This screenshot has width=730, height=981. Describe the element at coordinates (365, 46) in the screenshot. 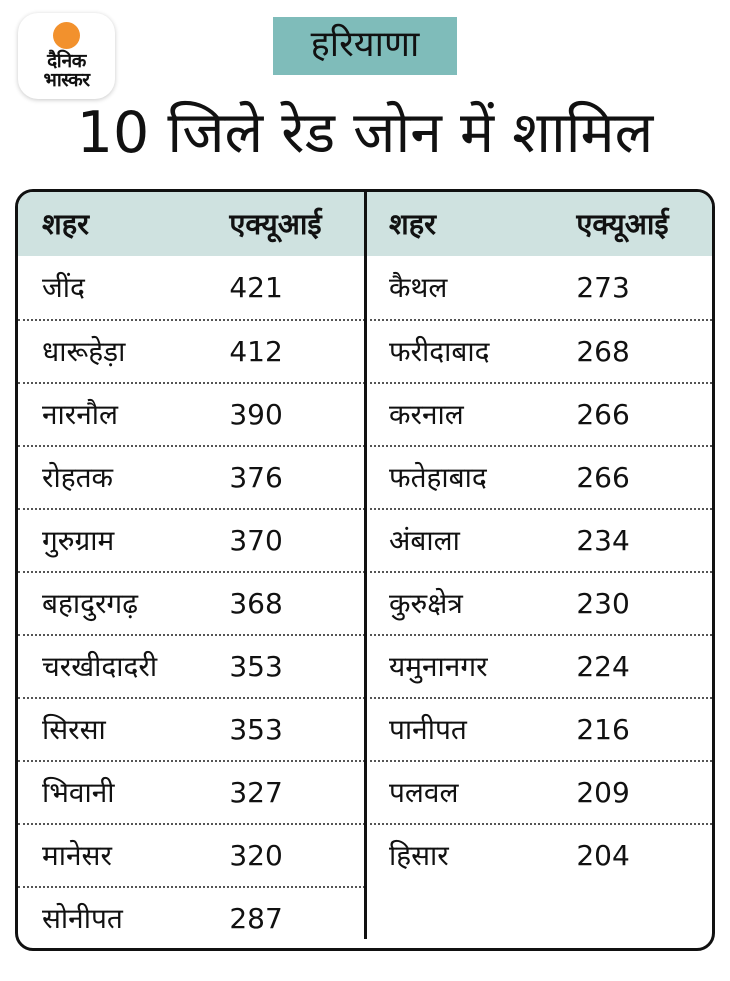

I see `region-badge: हरियाणा` at that location.